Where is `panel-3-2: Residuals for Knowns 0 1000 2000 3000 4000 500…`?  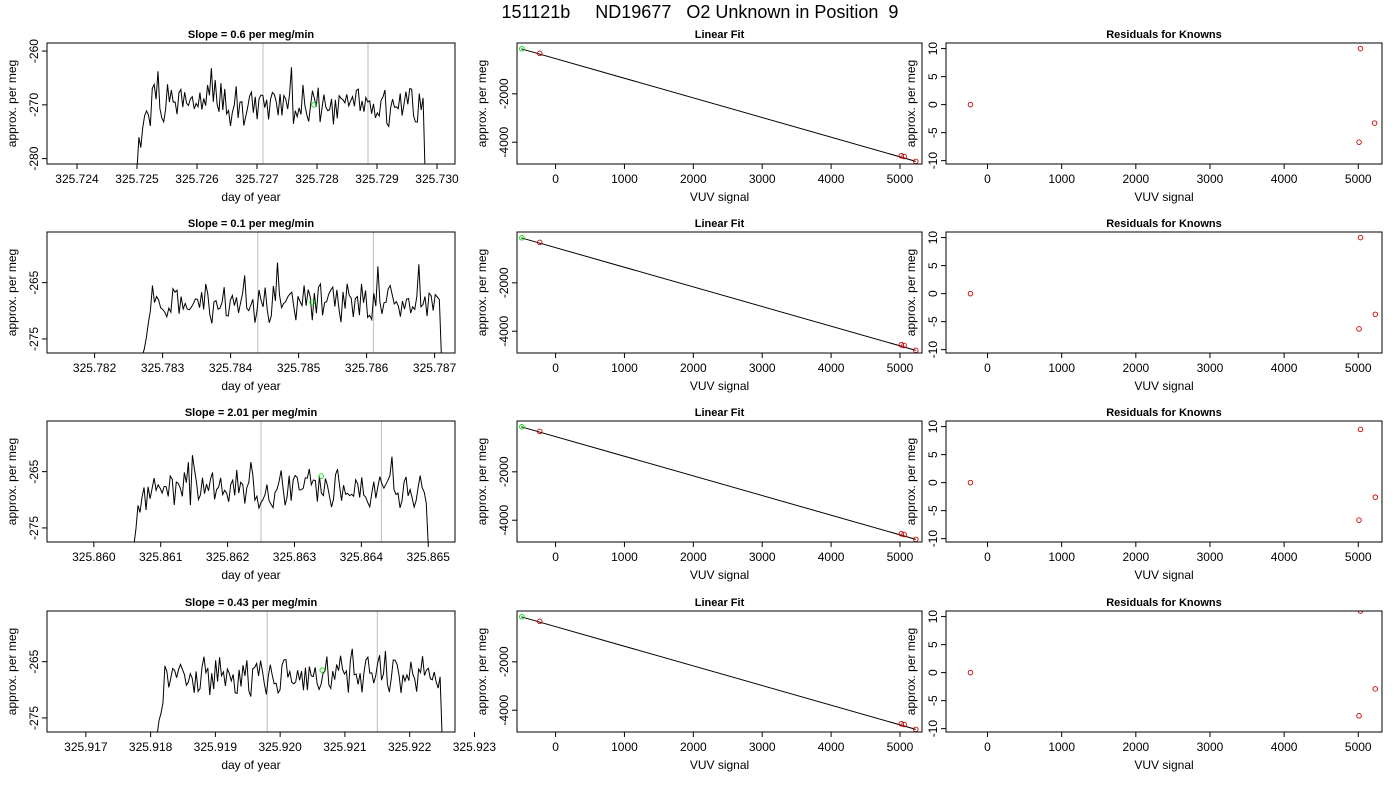
panel-3-2: Residuals for Knowns 0 1000 2000 3000 4000 500… is located at coordinates (1143, 684).